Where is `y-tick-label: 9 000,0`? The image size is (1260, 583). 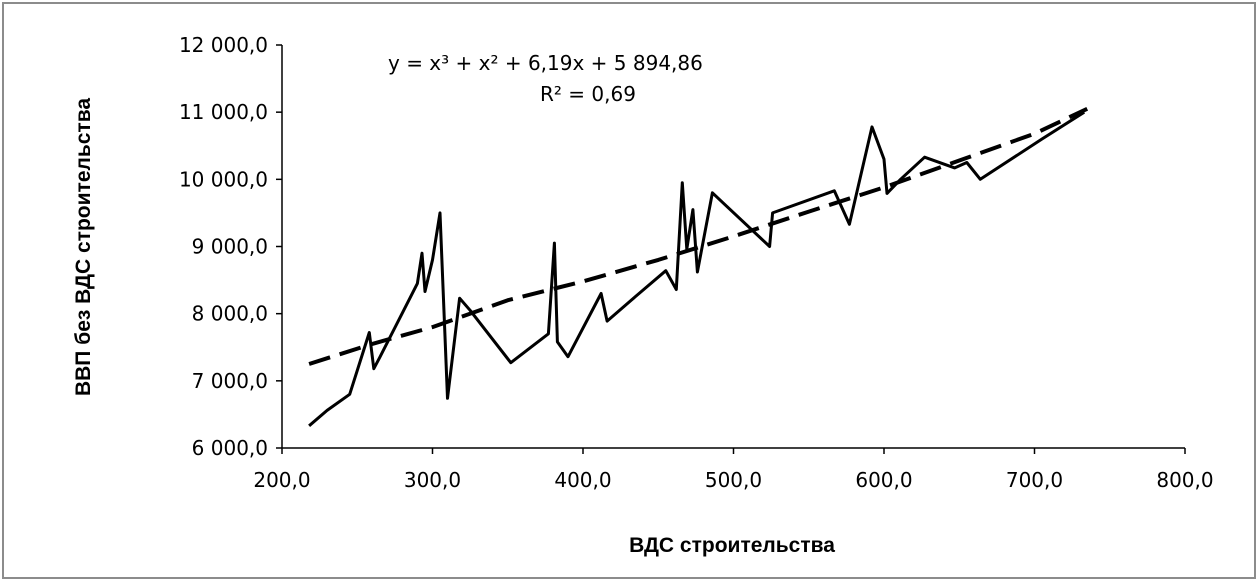 y-tick-label: 9 000,0 is located at coordinates (230, 247).